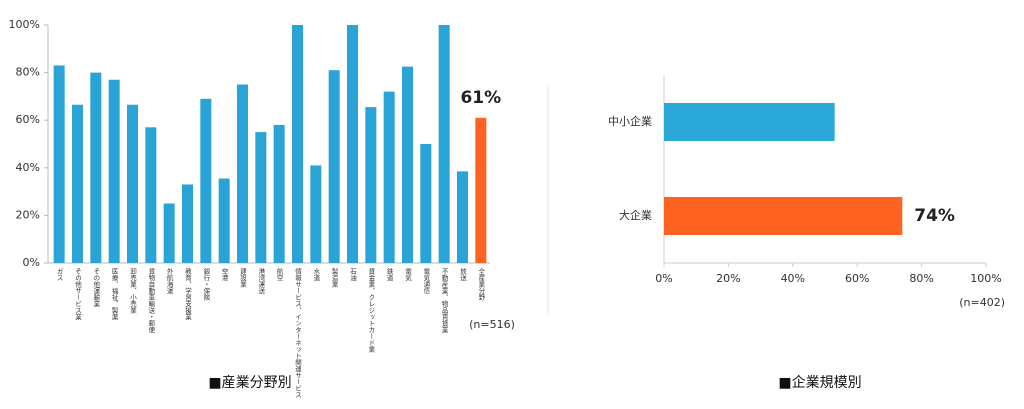  What do you see at coordinates (96, 288) in the screenshot?
I see `x-tick-label: その他運輸業` at bounding box center [96, 288].